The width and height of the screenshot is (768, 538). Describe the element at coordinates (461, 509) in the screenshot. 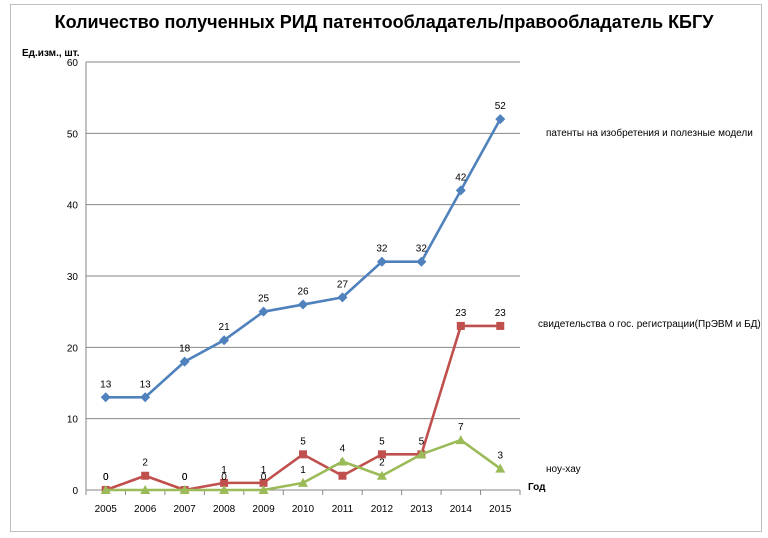

I see `x-tick-label: 2014` at that location.